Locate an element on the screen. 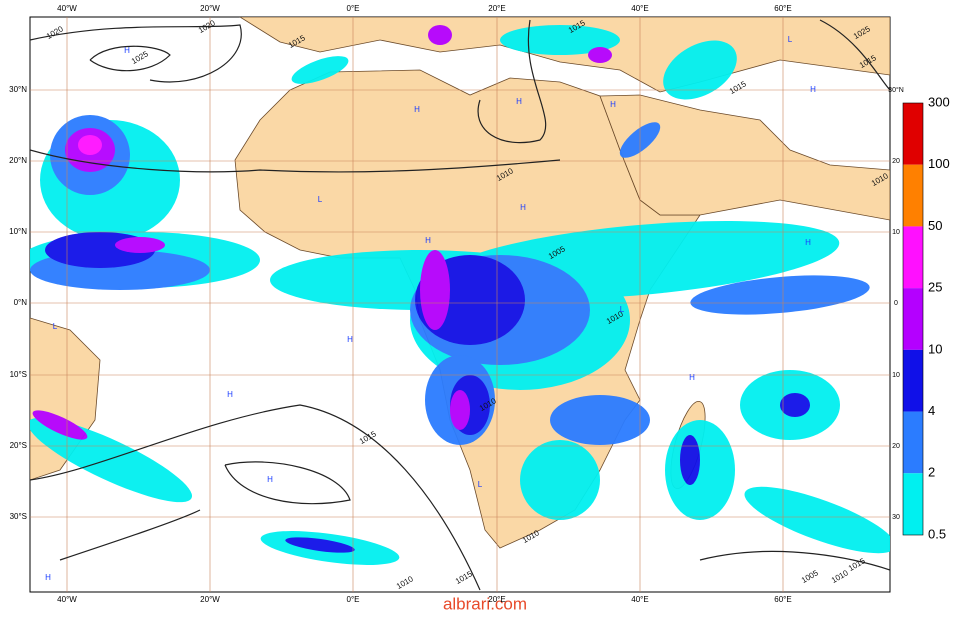 This screenshot has width=976, height=620. legend-frame is located at coordinates (913, 319).